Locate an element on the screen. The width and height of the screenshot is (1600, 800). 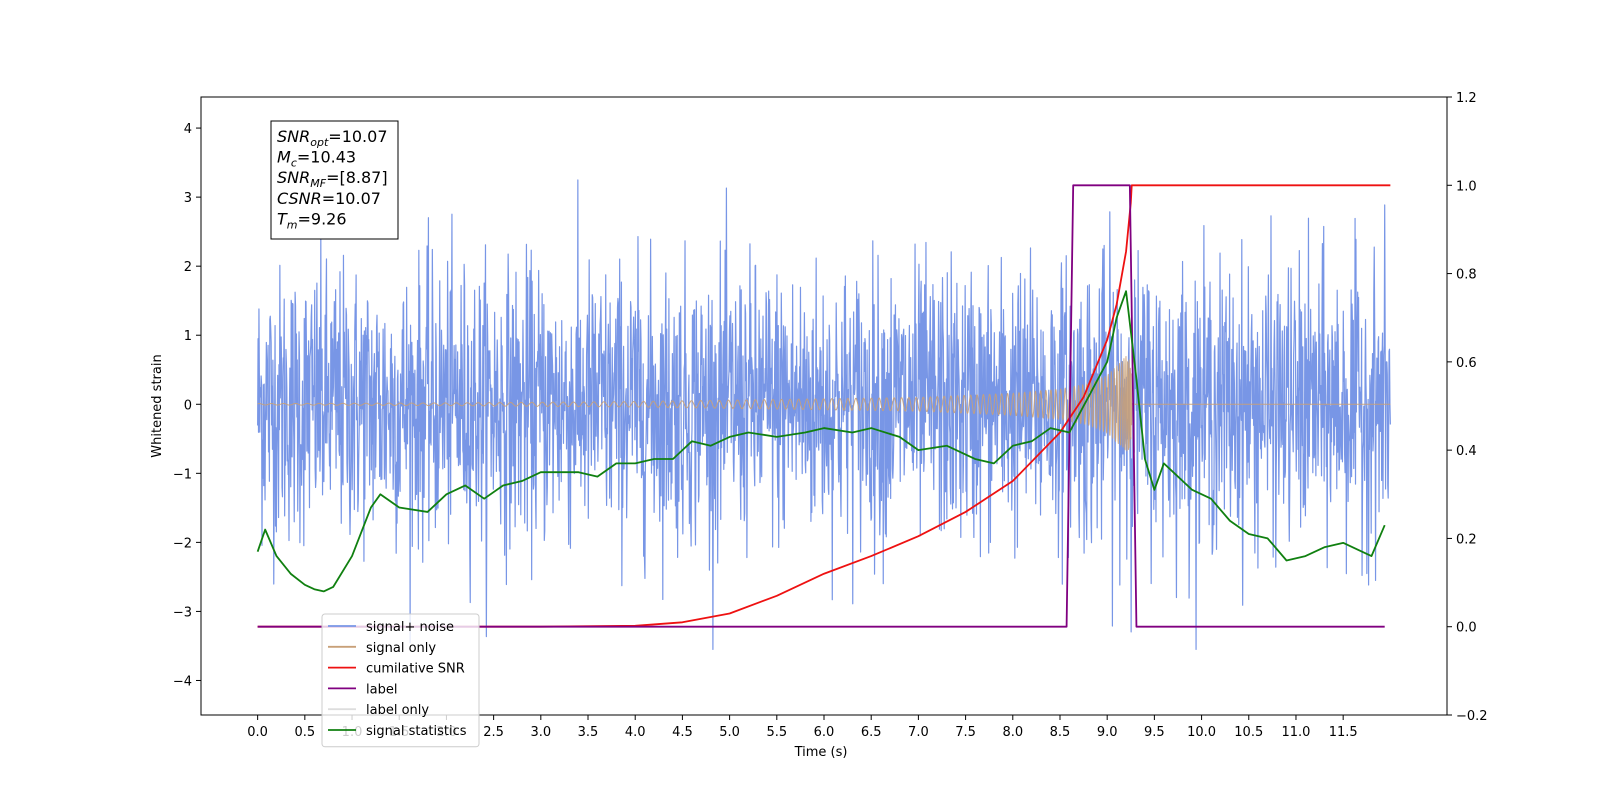
annotation-frame is located at coordinates (334, 180).